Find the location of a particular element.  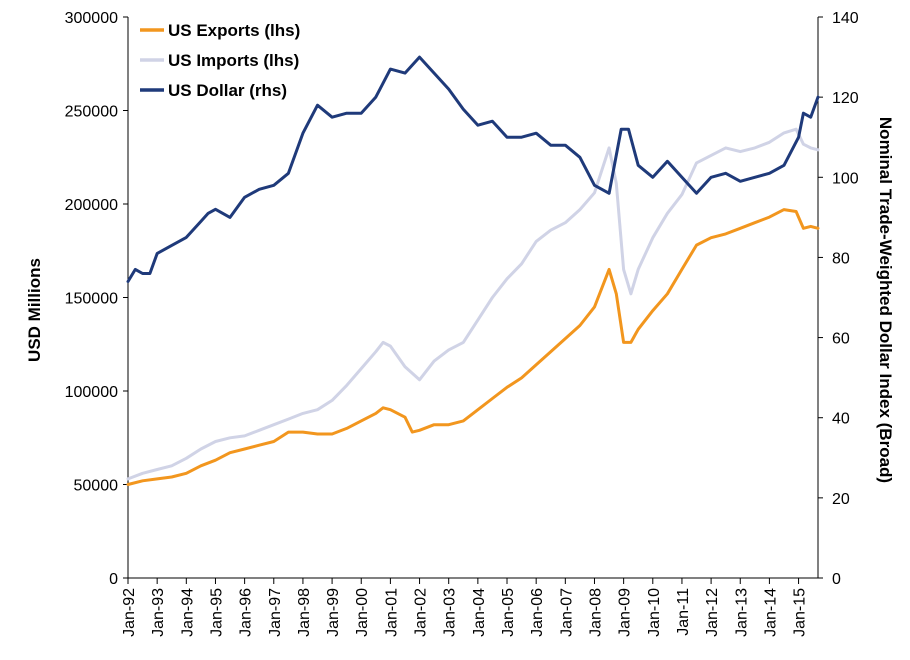

y-right-tick-label: 120 is located at coordinates (845, 98).